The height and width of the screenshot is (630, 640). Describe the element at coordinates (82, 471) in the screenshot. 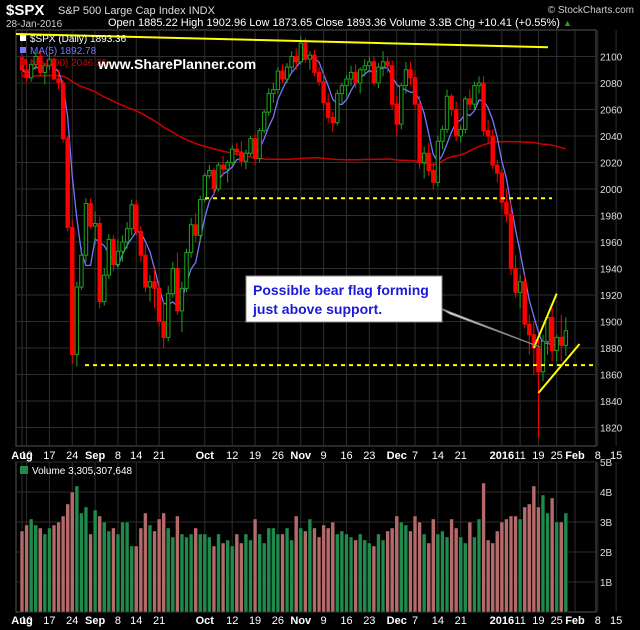

I see `volume-legend-label: Volume 3,305,307,648` at that location.